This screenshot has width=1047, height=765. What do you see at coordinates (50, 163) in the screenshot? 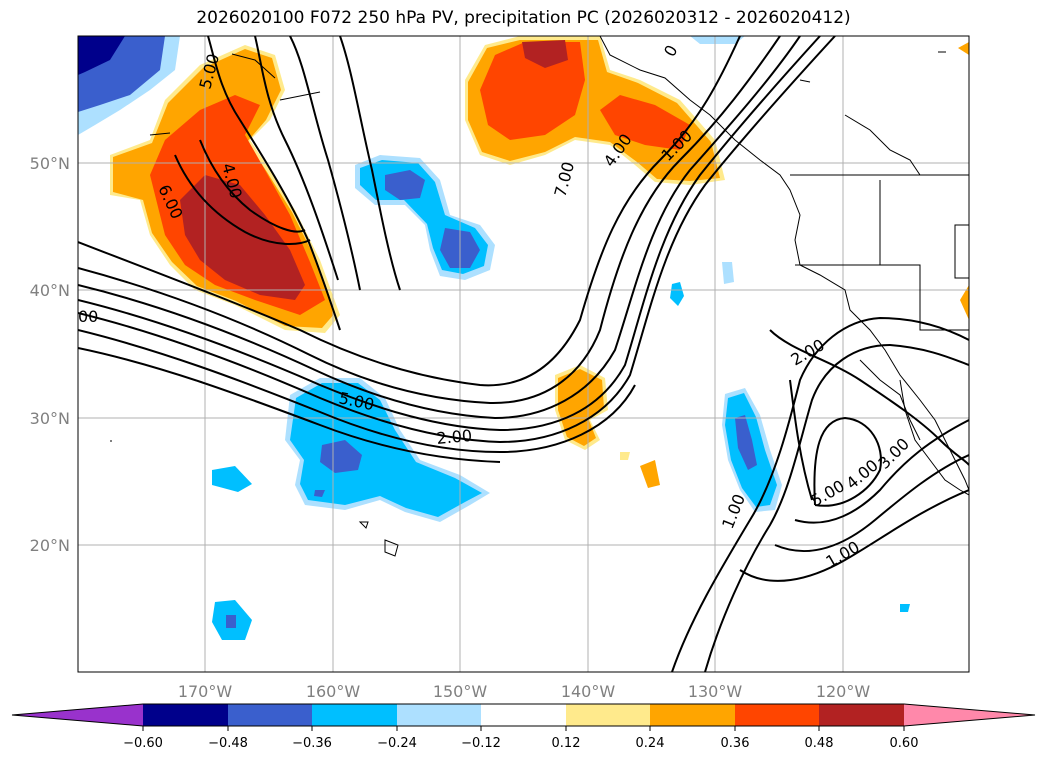
I see `lat-label: 50°N` at bounding box center [50, 163].